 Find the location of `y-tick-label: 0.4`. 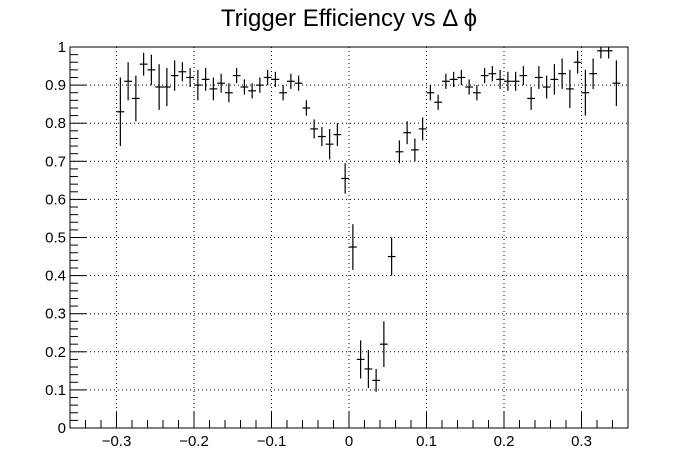

y-tick-label: 0.4 is located at coordinates (55, 276).